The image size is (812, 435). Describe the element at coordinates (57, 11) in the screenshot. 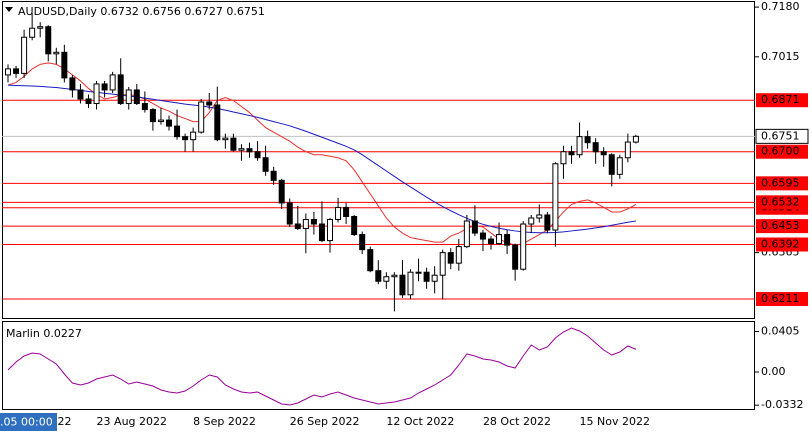

I see `symbol: AUDUSD,Daily` at that location.